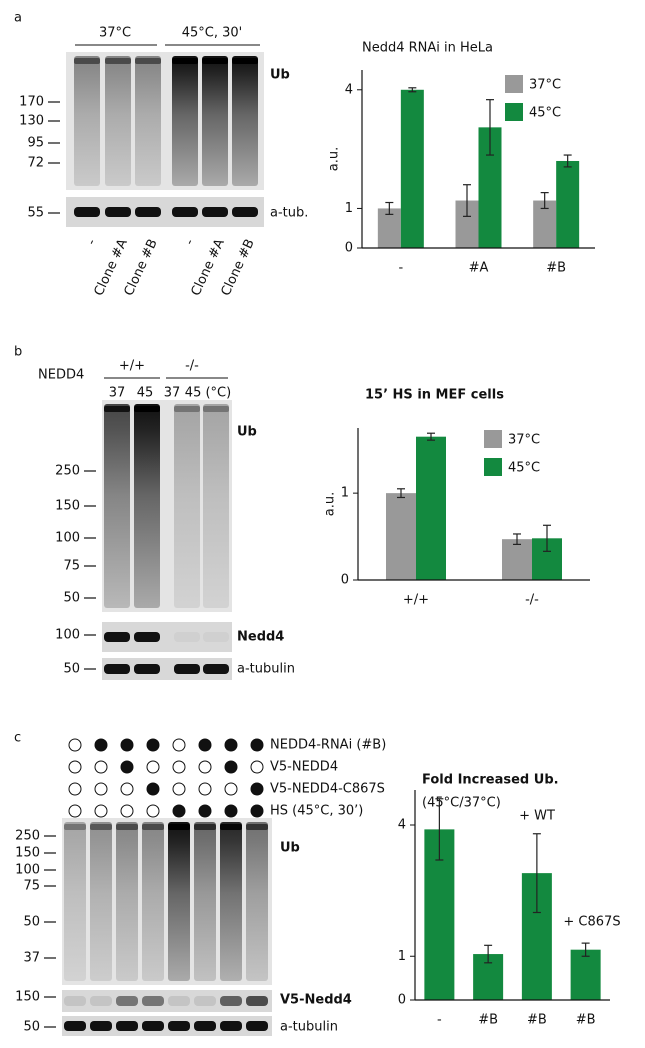  What do you see at coordinates (35, 143) in the screenshot?
I see `marker-label: 95` at bounding box center [35, 143].